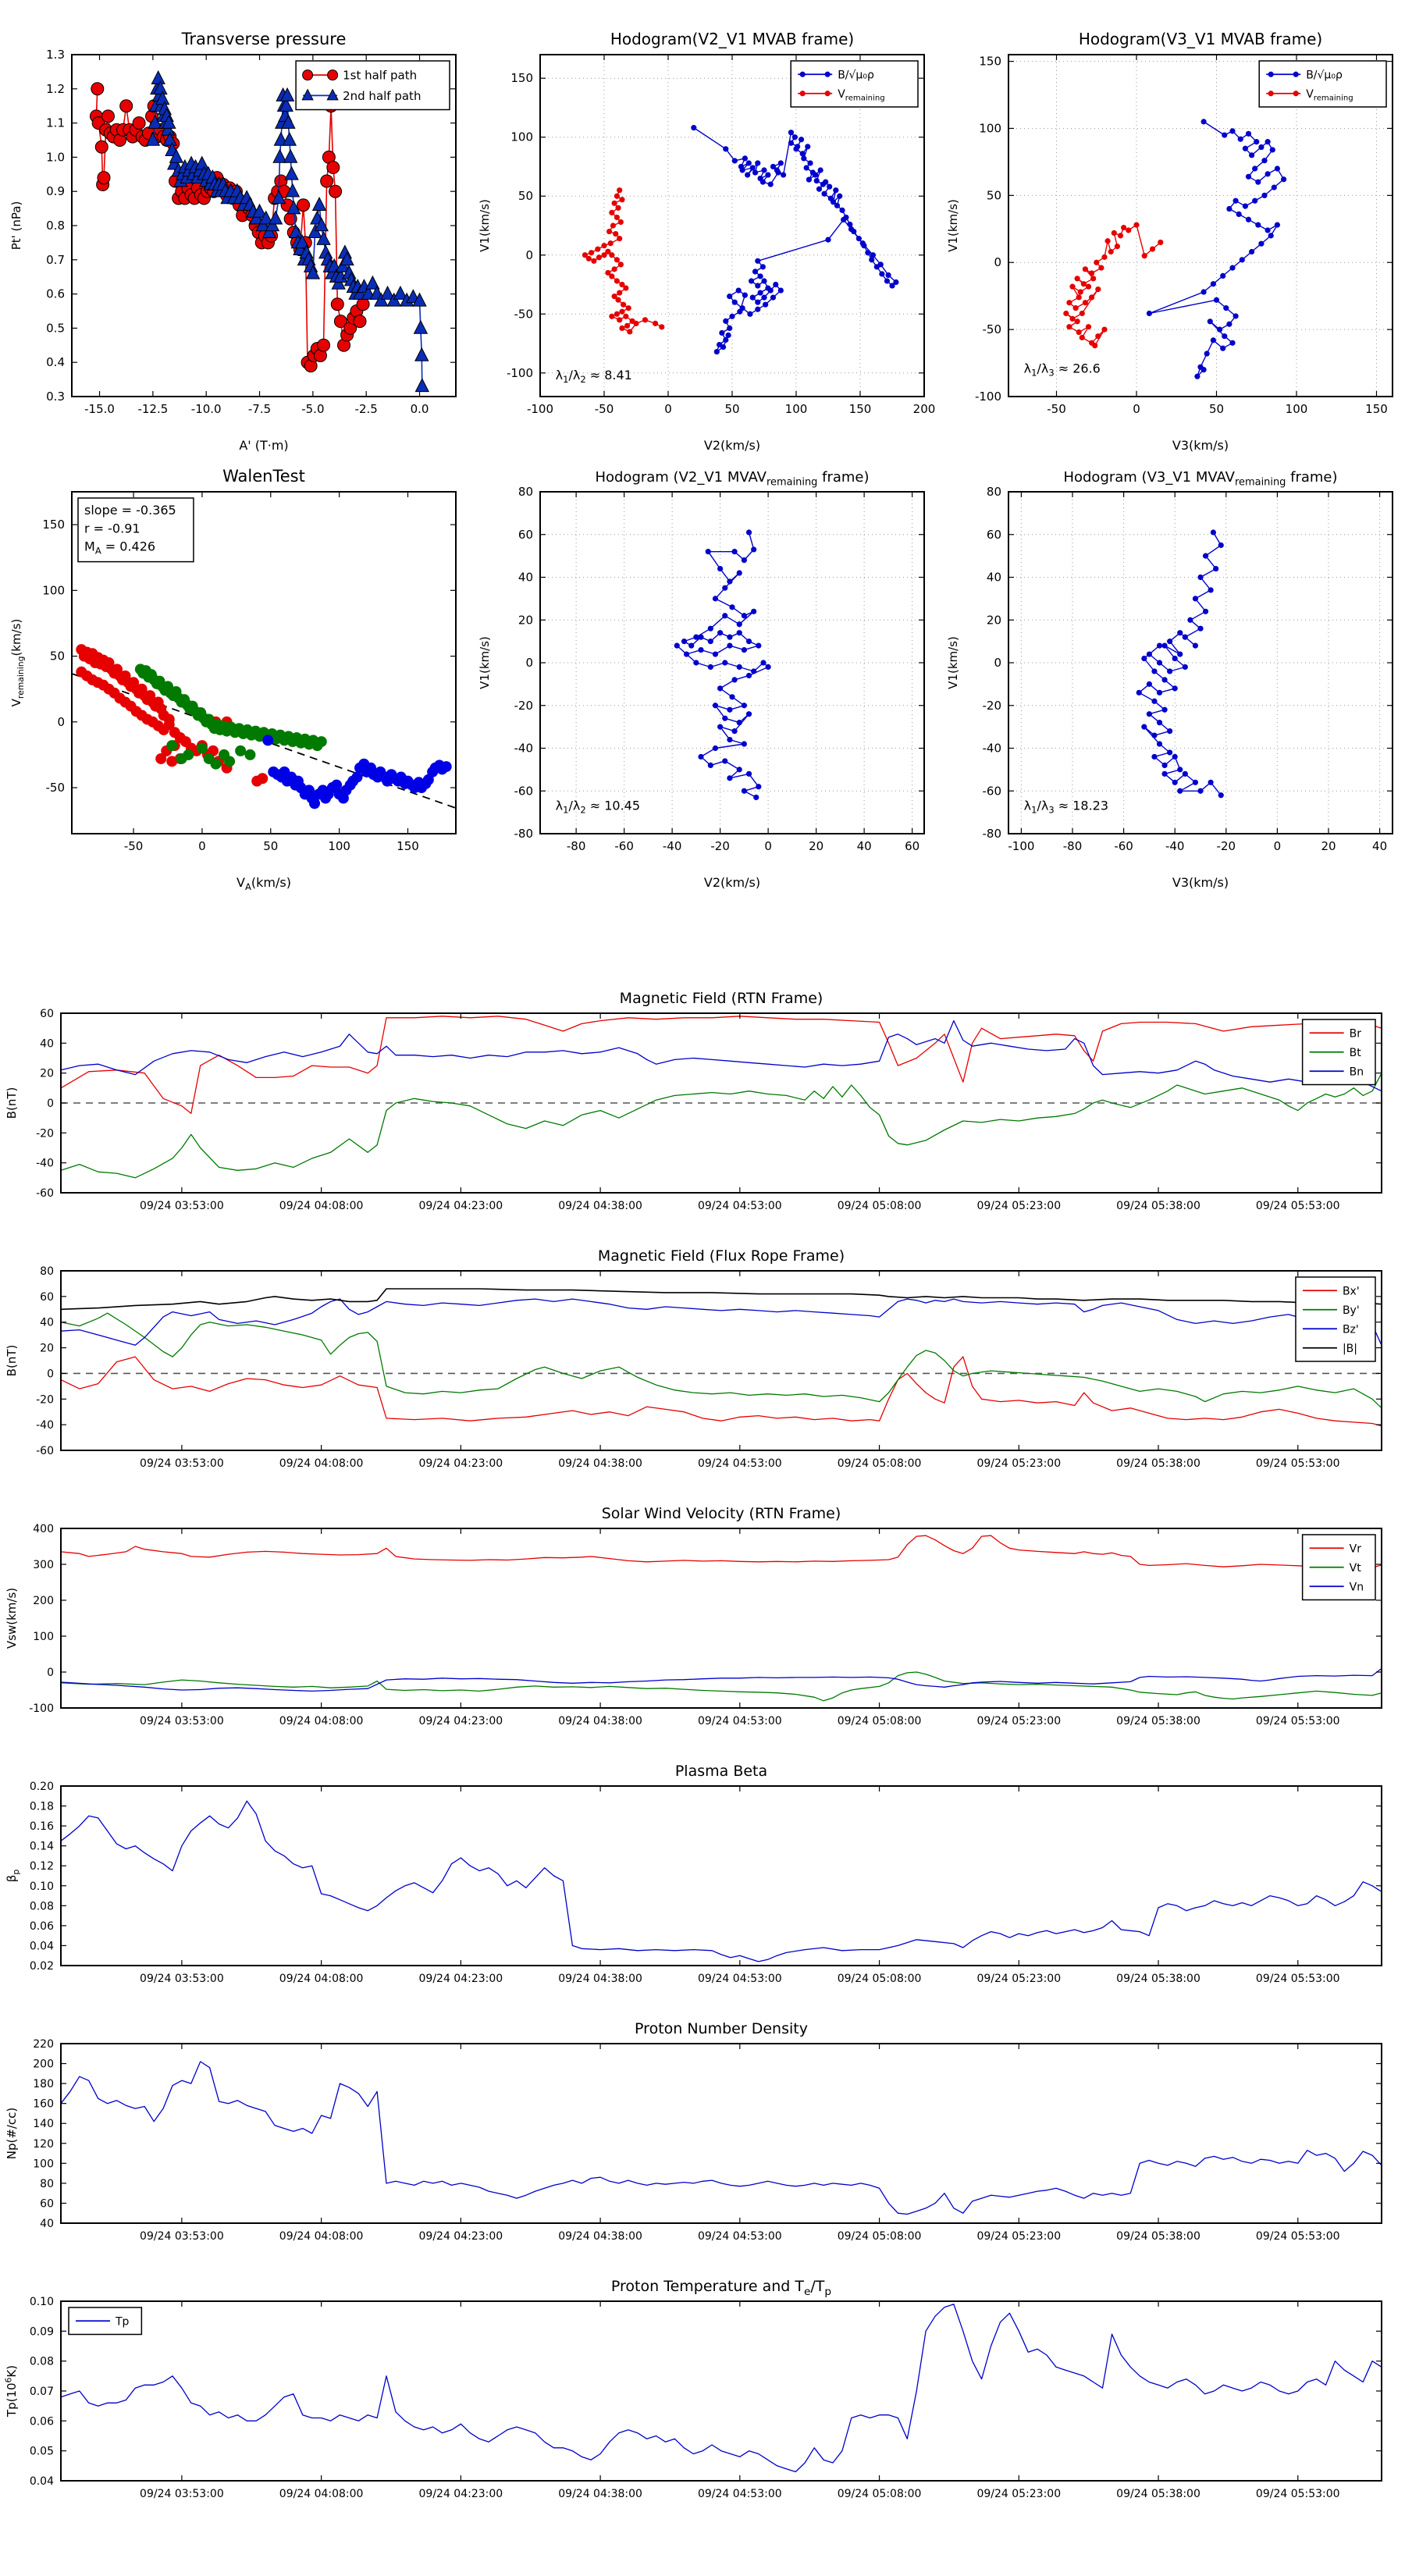 The width and height of the screenshot is (1405, 2576). Describe the element at coordinates (43, 1601) in the screenshot. I see `y-tick-label: 200` at that location.